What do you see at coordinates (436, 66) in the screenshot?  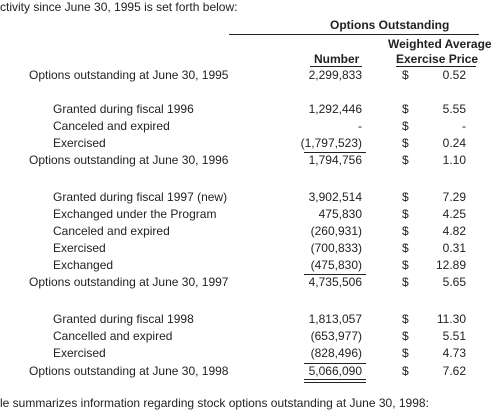 I see `price-header-underline` at bounding box center [436, 66].